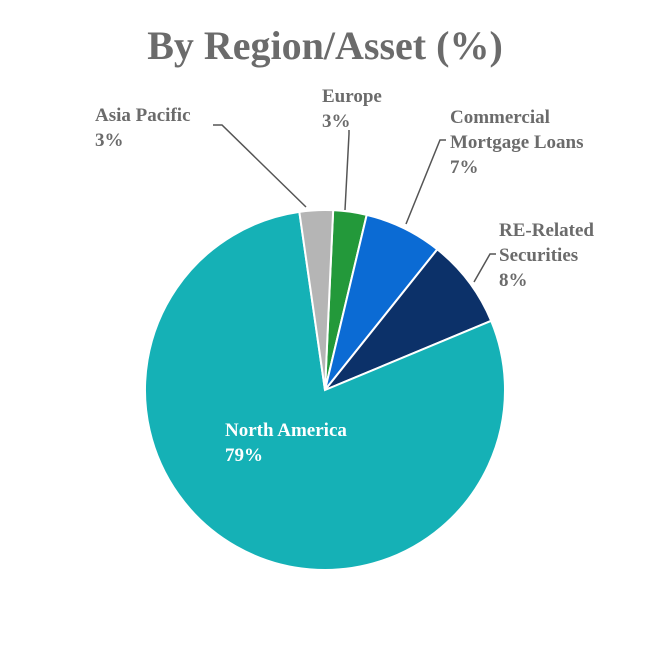 The height and width of the screenshot is (650, 650). What do you see at coordinates (286, 430) in the screenshot?
I see `category-label: North America` at bounding box center [286, 430].